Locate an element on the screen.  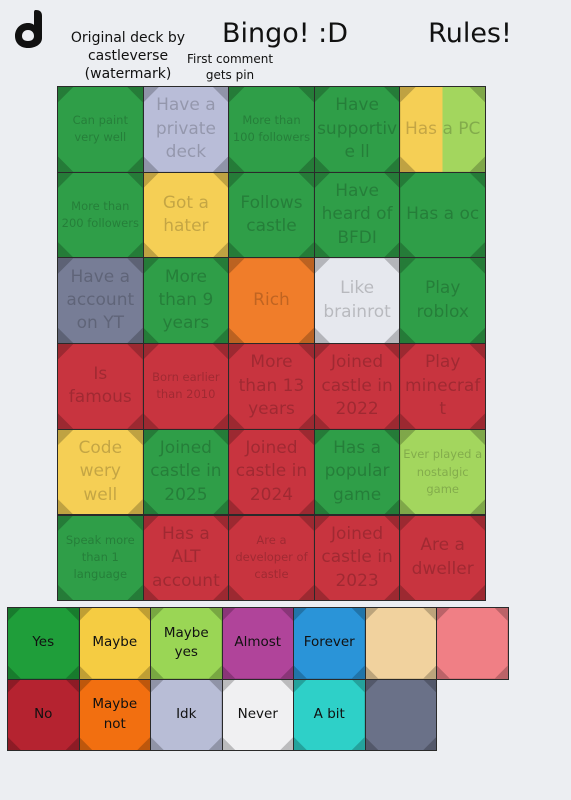
bingo-square: Has a PC is located at coordinates (442, 128).